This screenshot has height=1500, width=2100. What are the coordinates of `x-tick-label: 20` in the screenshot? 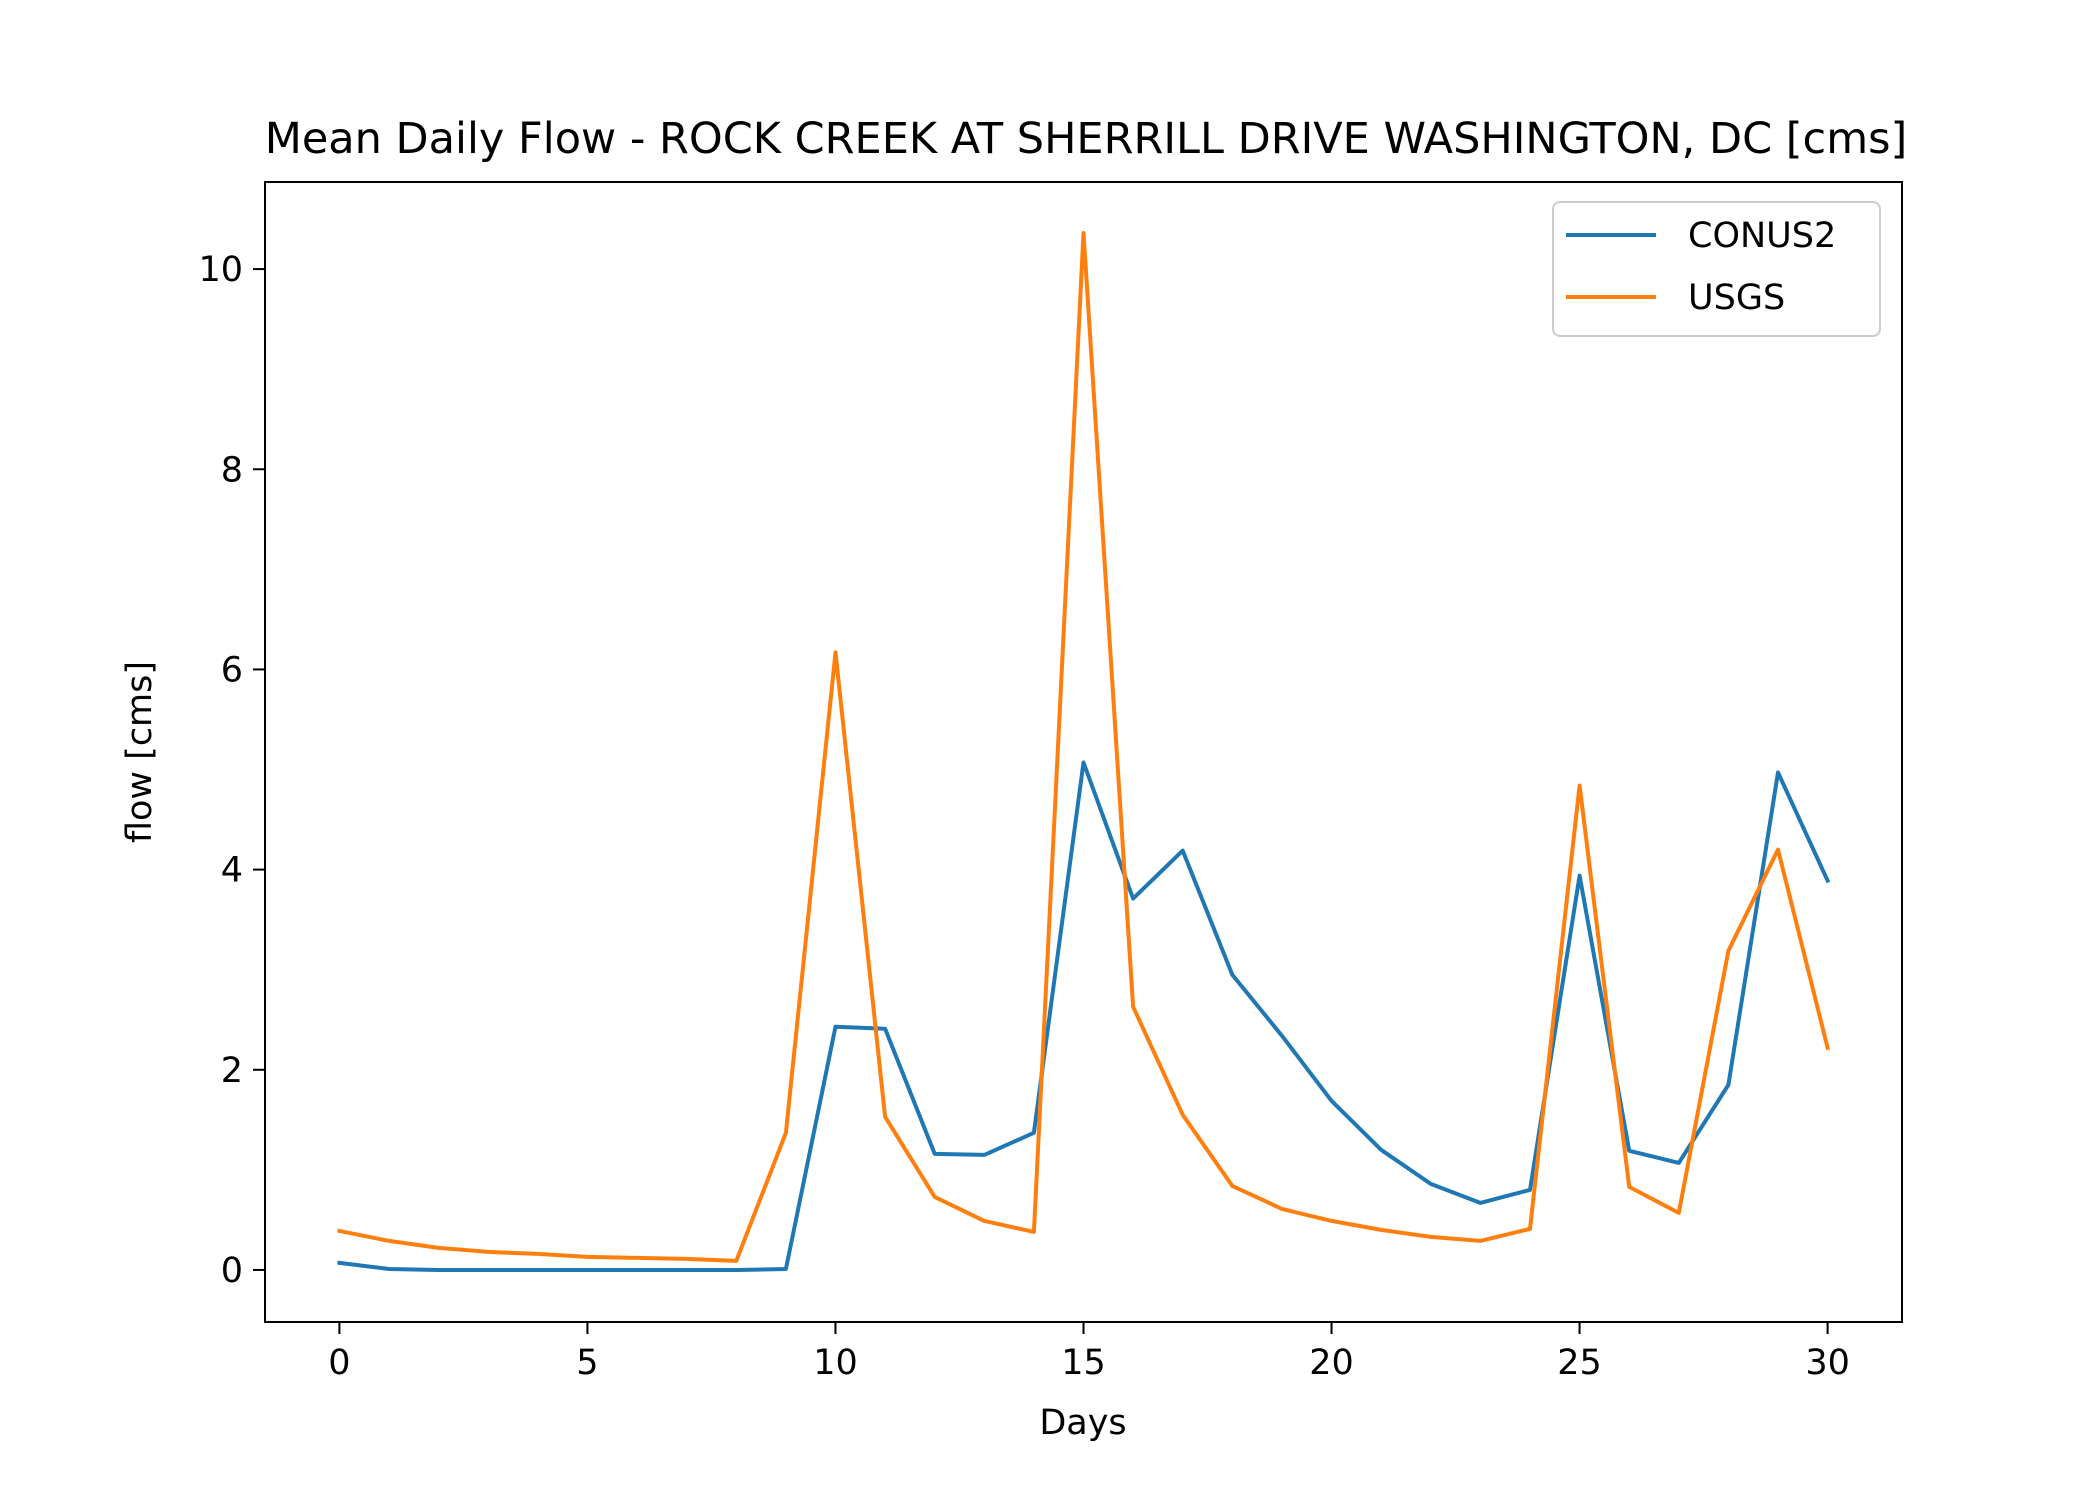 It's located at (1331, 1363).